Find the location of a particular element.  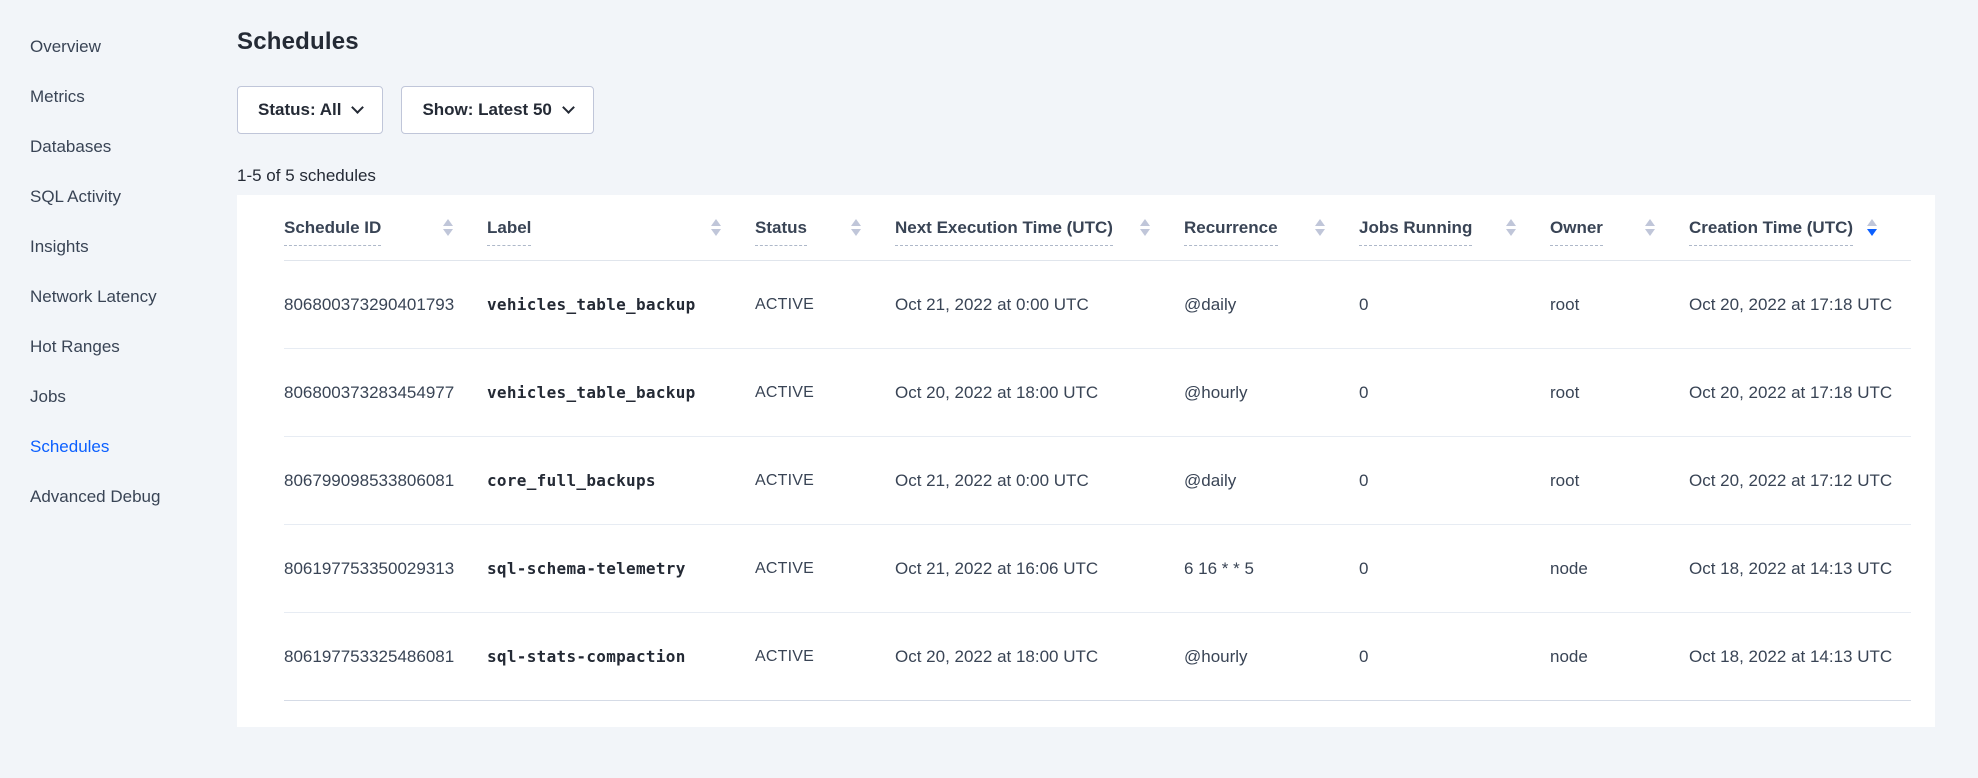

schedule-label-cell: sql-schema-telemetry is located at coordinates (586, 568).